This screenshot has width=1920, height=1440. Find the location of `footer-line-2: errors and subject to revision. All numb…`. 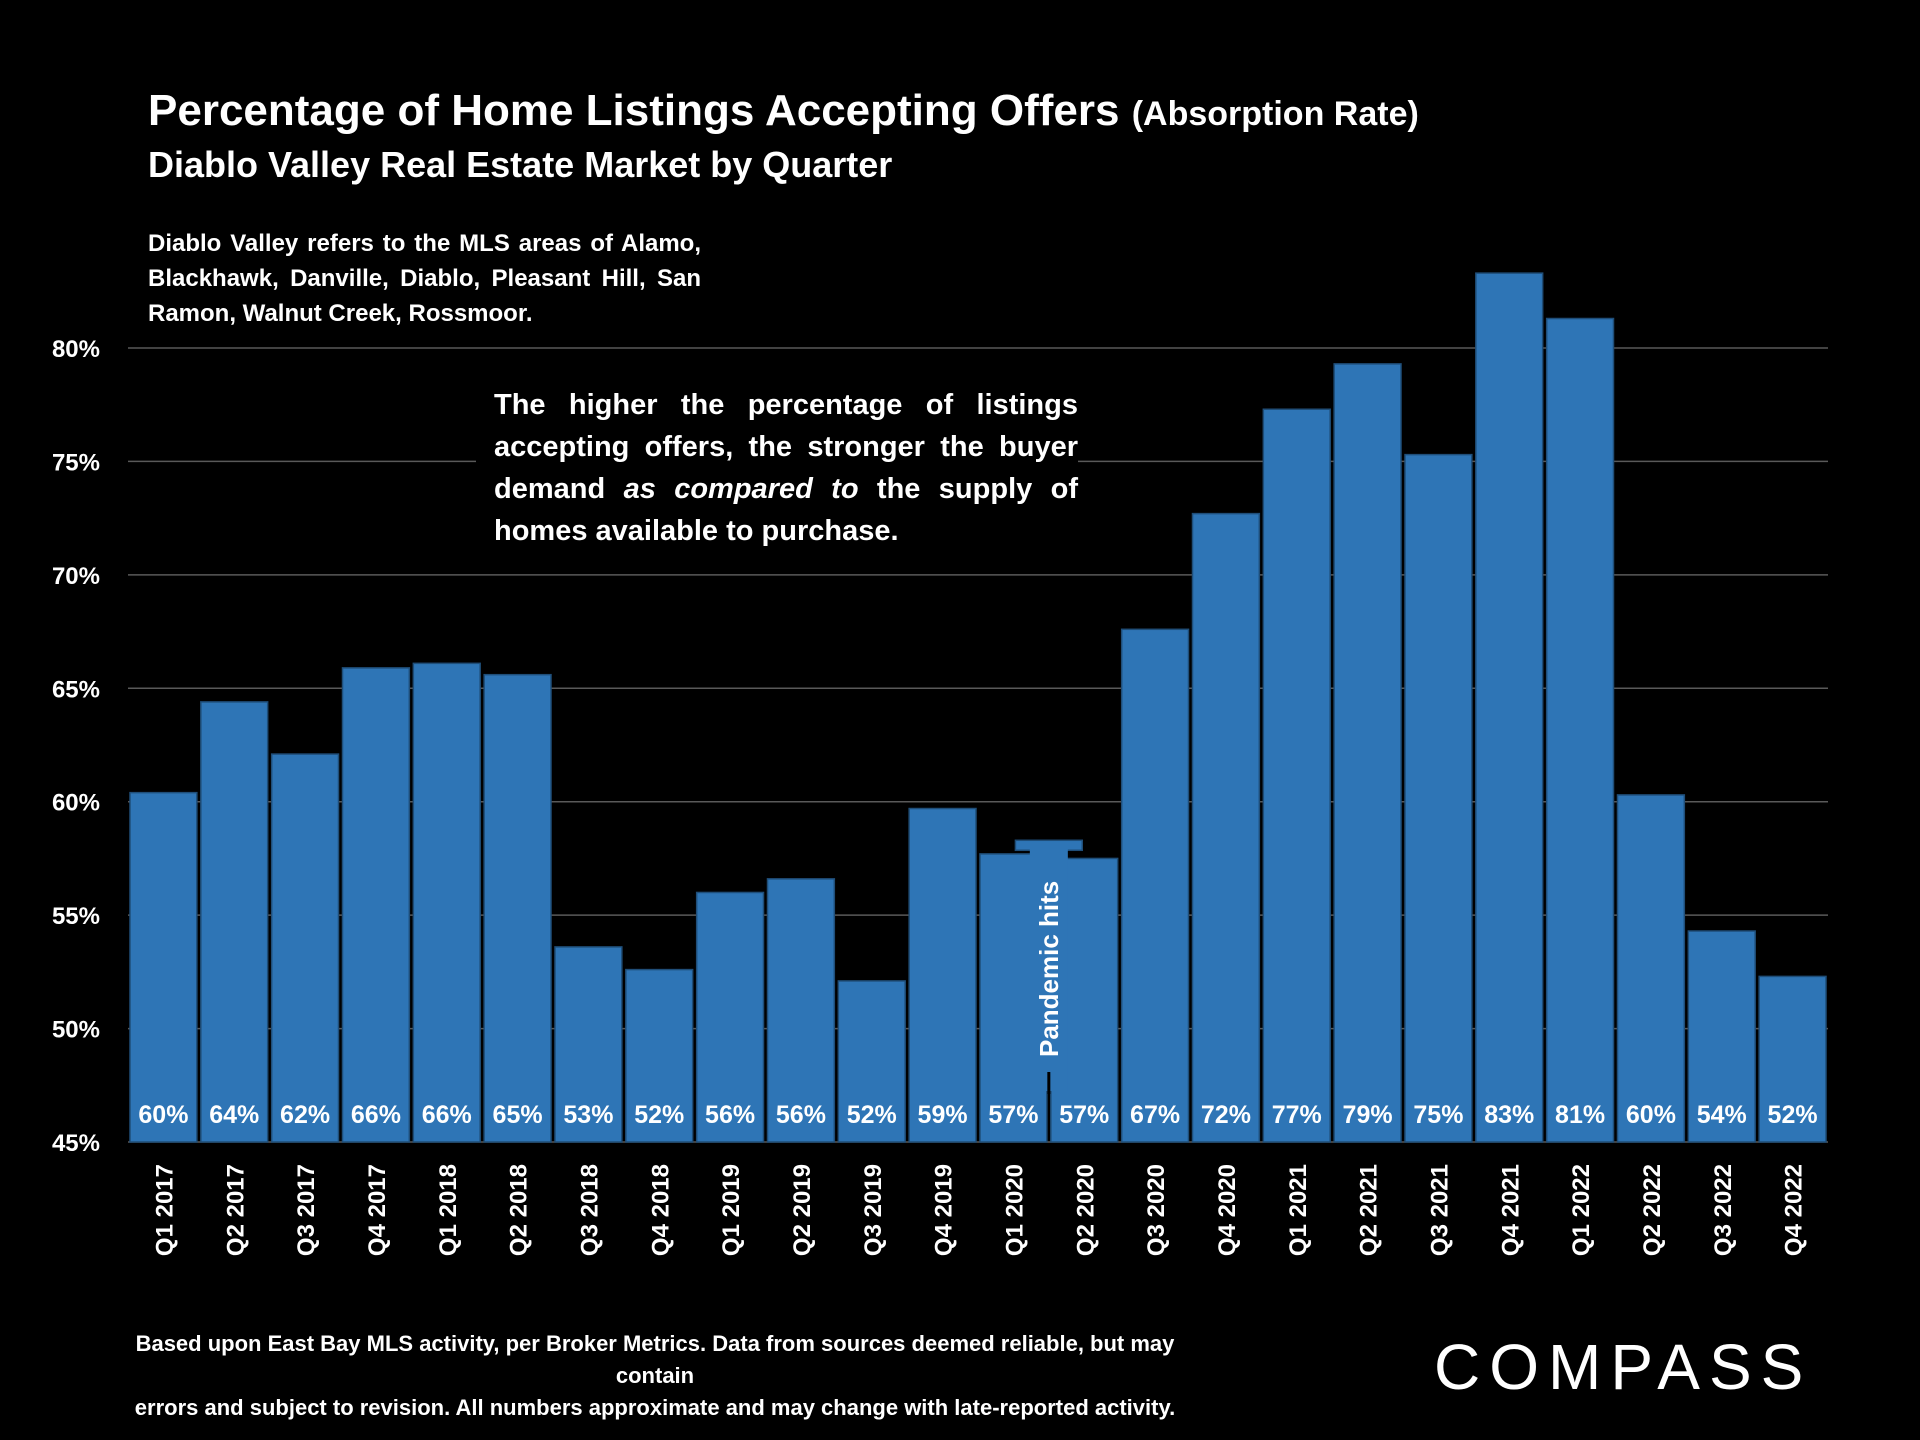

footer-line-2: errors and subject to revision. All numb… is located at coordinates (655, 1407).